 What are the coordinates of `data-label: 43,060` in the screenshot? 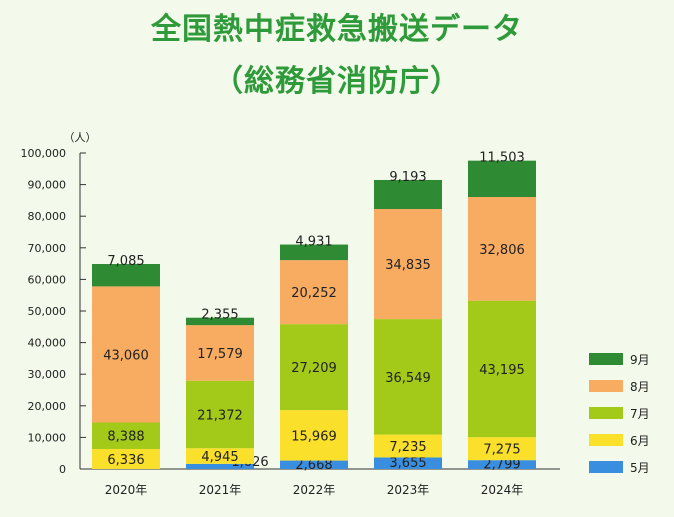 It's located at (126, 355).